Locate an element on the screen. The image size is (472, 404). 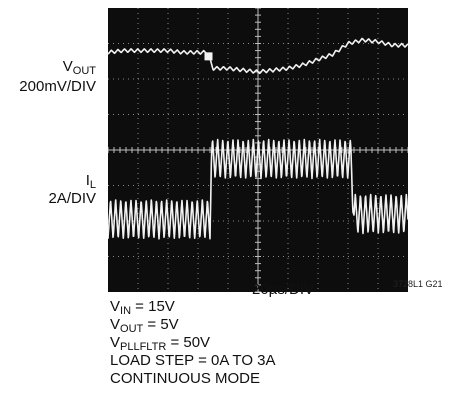
condition-mode: CONTINUOUS MODE is located at coordinates (185, 378).